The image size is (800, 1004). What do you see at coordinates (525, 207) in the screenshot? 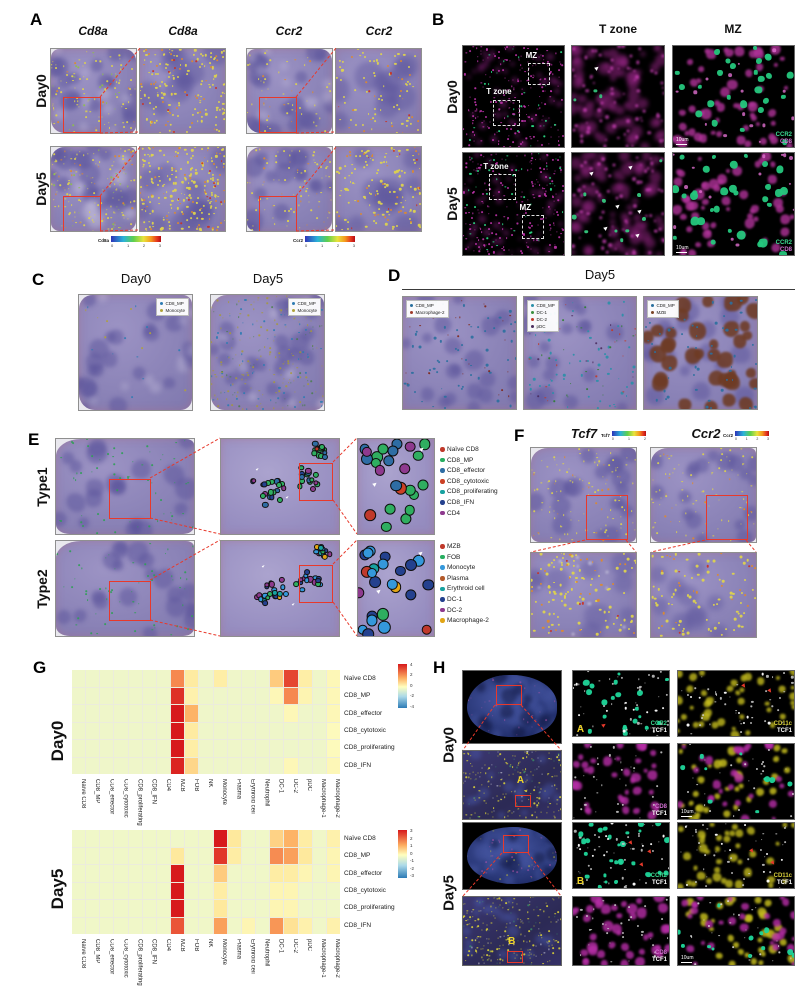
I see `region-label-mz: MZ` at bounding box center [525, 207].